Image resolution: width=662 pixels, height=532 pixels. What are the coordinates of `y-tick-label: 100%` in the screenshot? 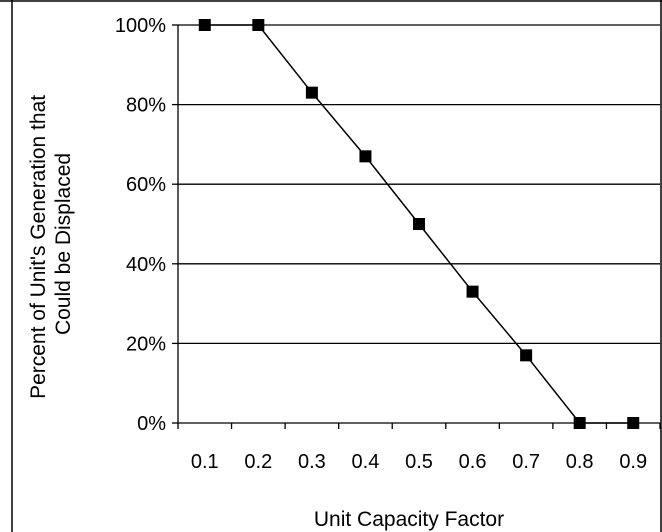 It's located at (140, 26).